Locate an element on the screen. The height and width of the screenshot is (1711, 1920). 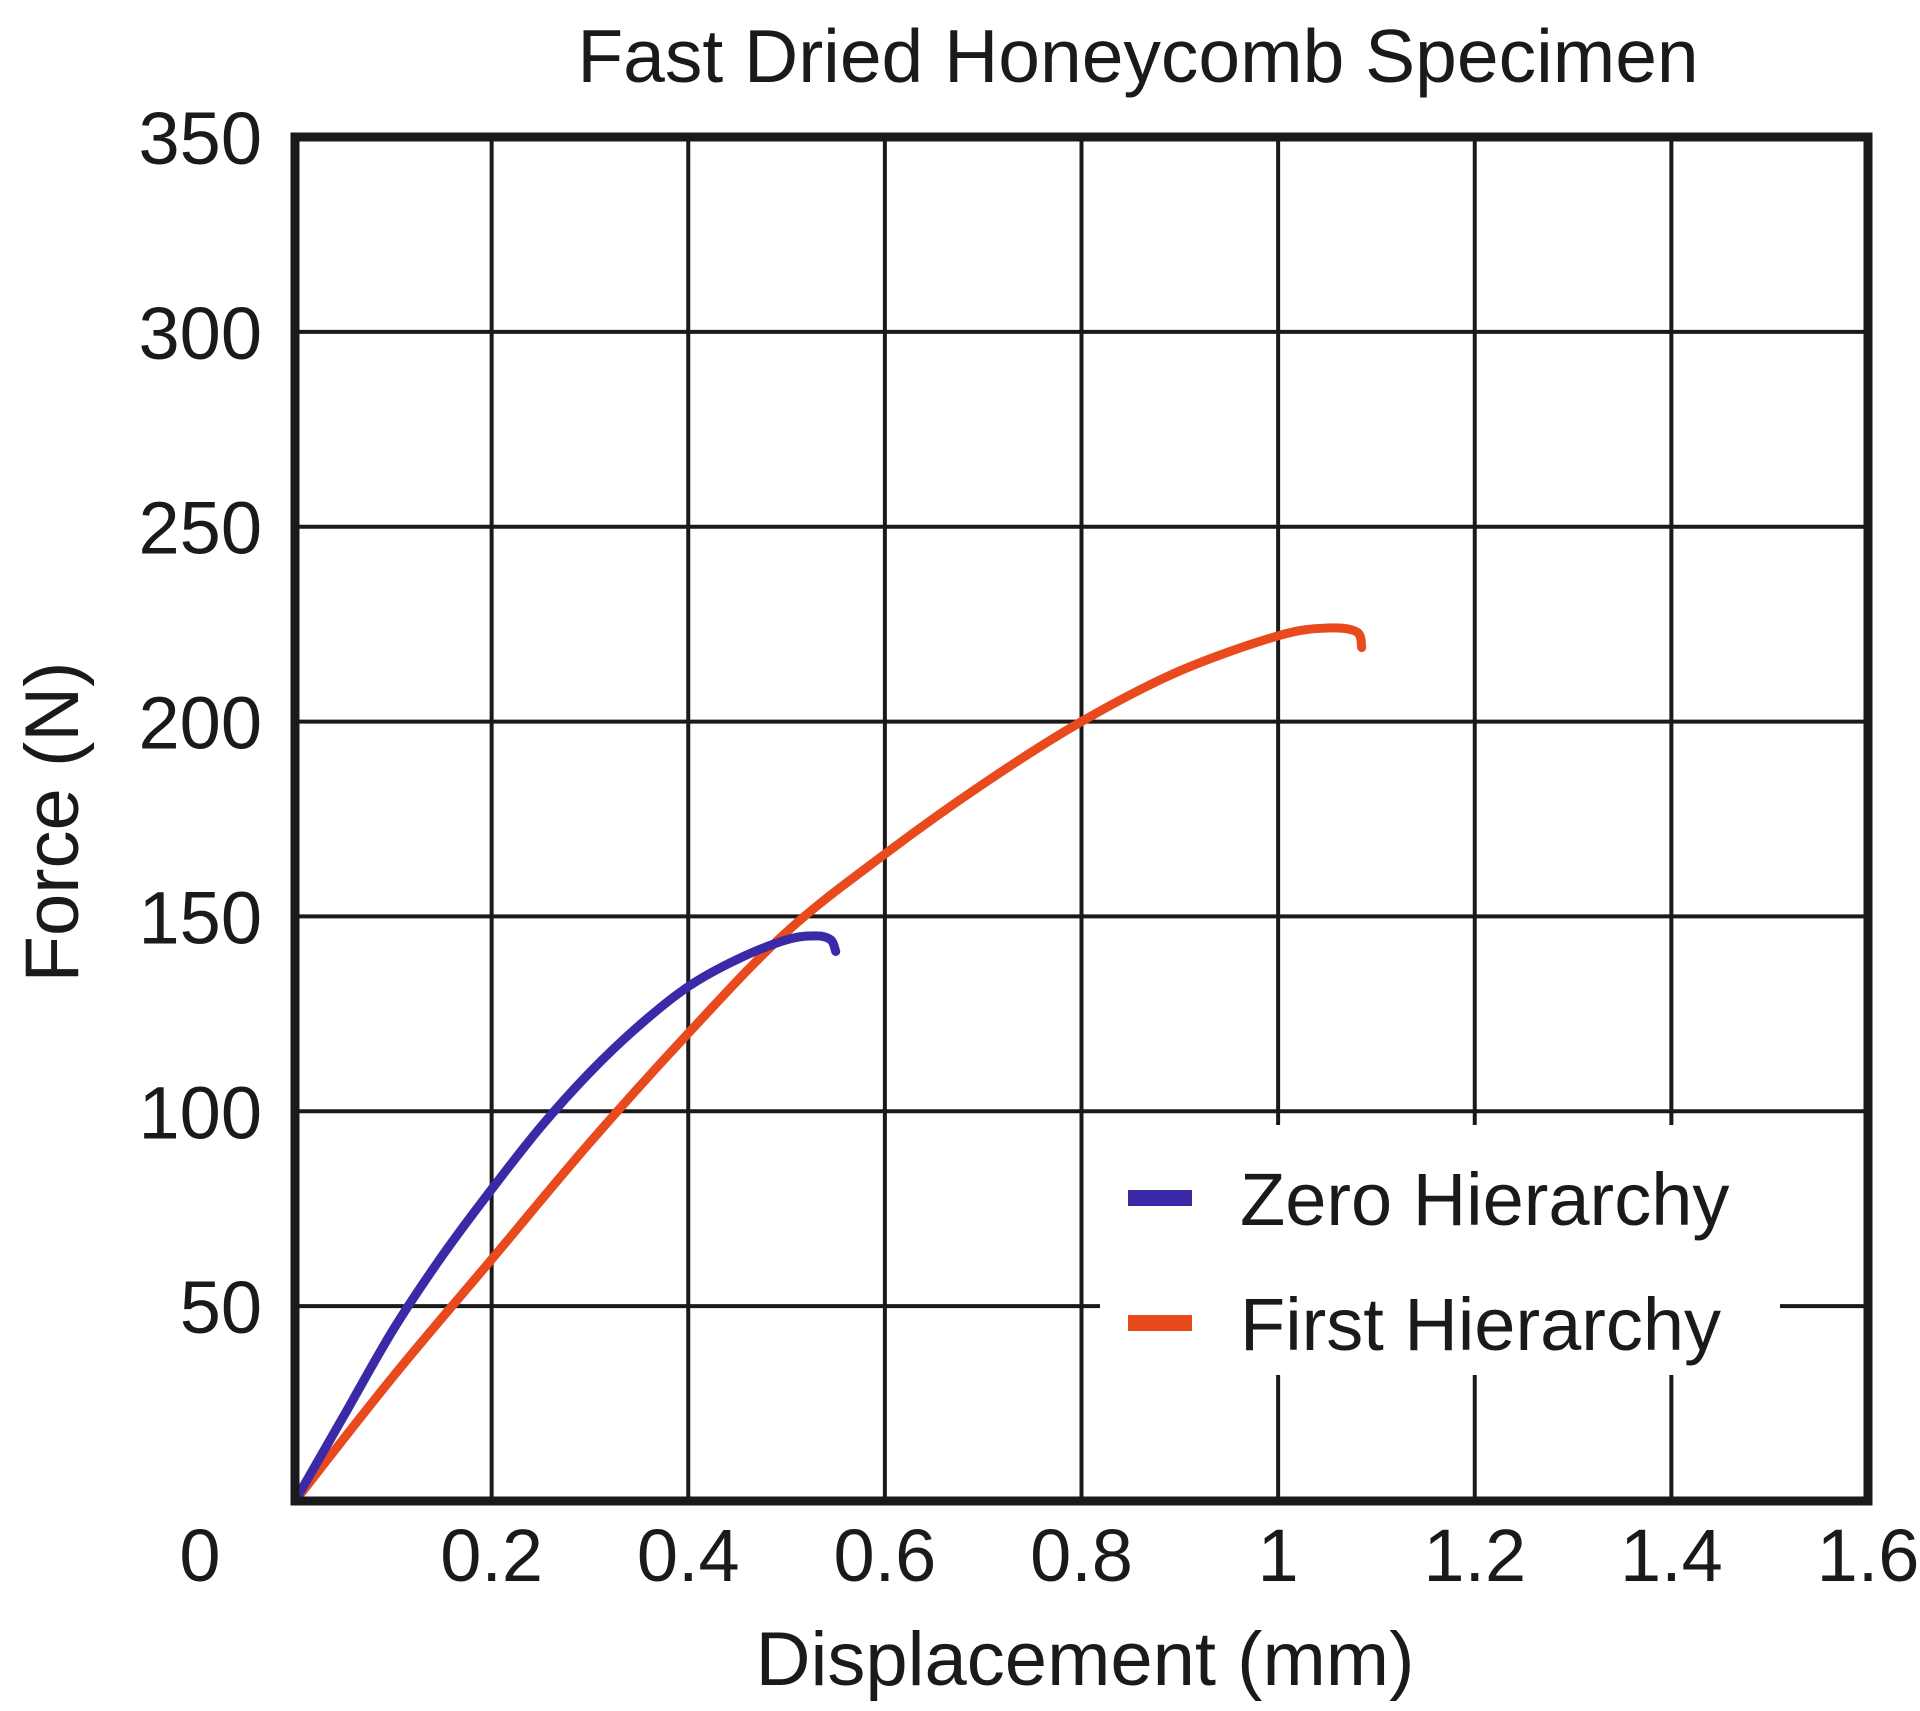
legend-background is located at coordinates (1440, 1250).